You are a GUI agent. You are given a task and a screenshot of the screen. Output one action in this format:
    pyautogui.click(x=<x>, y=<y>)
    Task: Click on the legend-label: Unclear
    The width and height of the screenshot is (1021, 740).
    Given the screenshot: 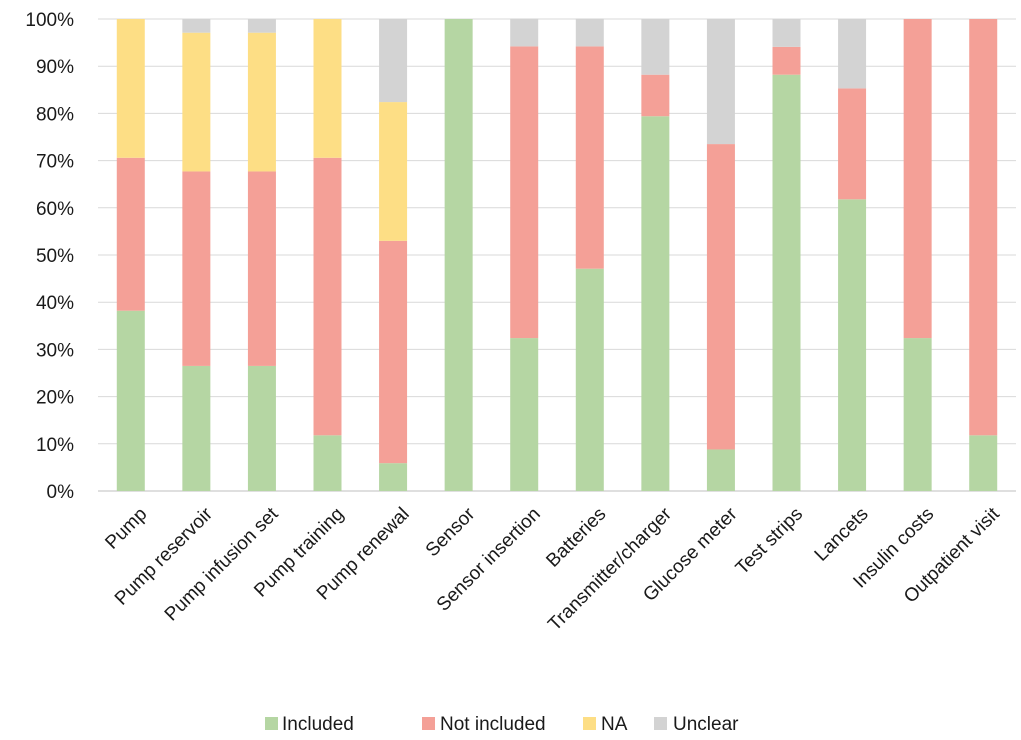 What is the action you would take?
    pyautogui.click(x=706, y=724)
    